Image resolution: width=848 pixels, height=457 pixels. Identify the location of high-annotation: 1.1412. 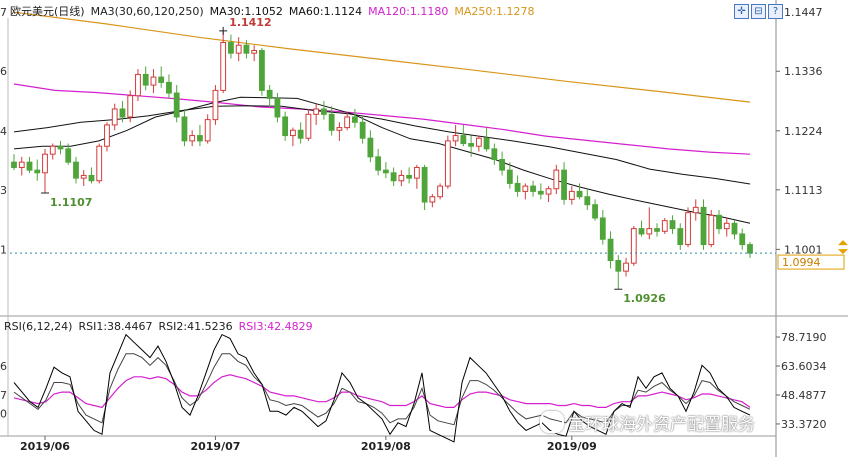
(250, 22).